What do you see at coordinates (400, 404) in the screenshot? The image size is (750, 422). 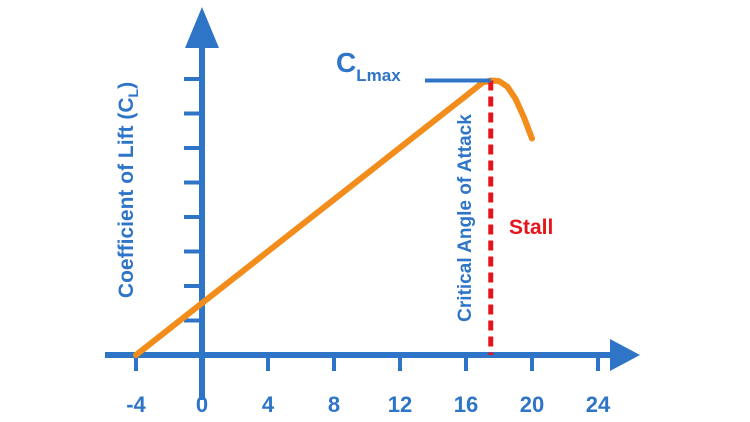 I see `x-tick-label: 12` at bounding box center [400, 404].